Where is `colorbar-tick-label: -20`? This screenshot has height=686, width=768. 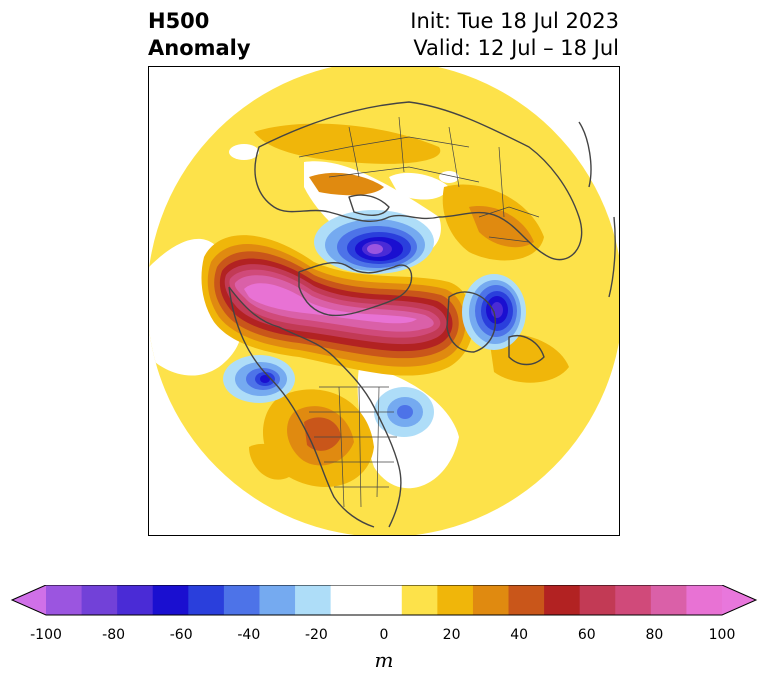 colorbar-tick-label: -20 is located at coordinates (316, 635).